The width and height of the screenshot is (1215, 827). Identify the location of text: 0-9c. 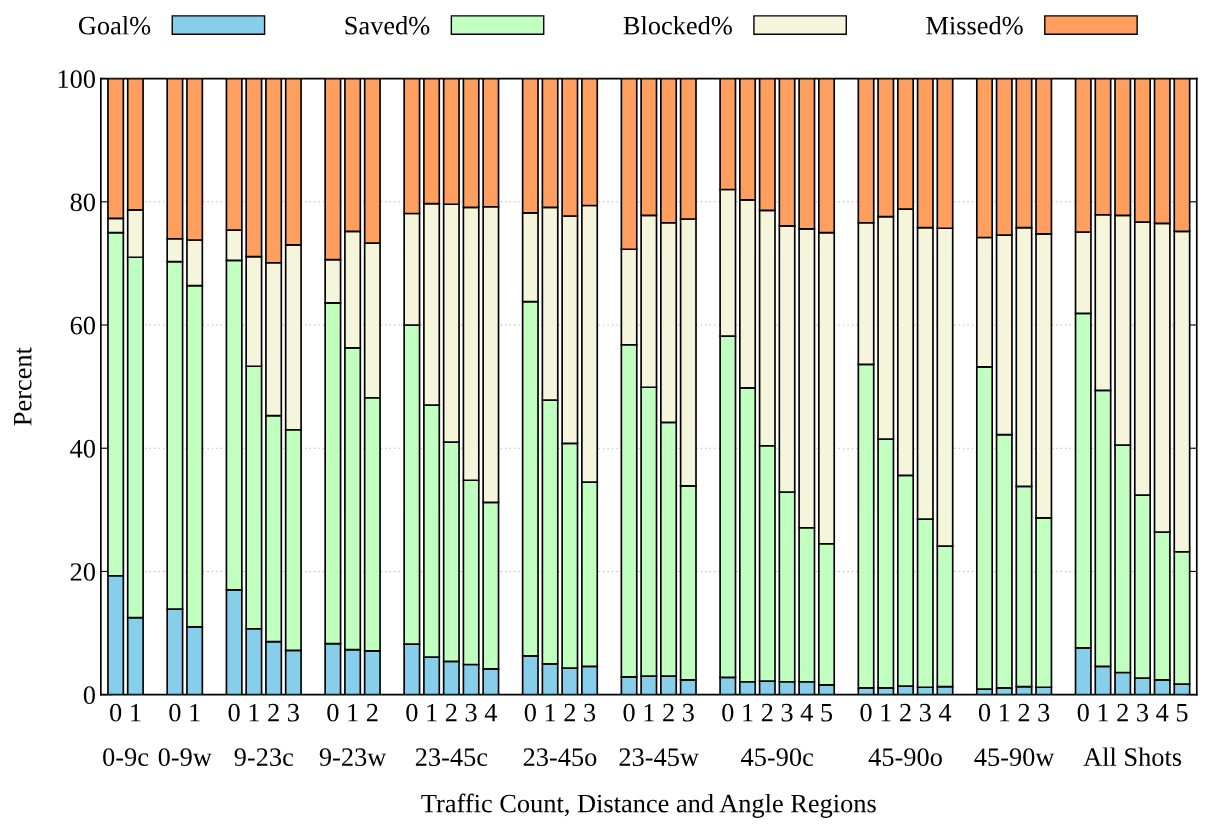
(126, 757).